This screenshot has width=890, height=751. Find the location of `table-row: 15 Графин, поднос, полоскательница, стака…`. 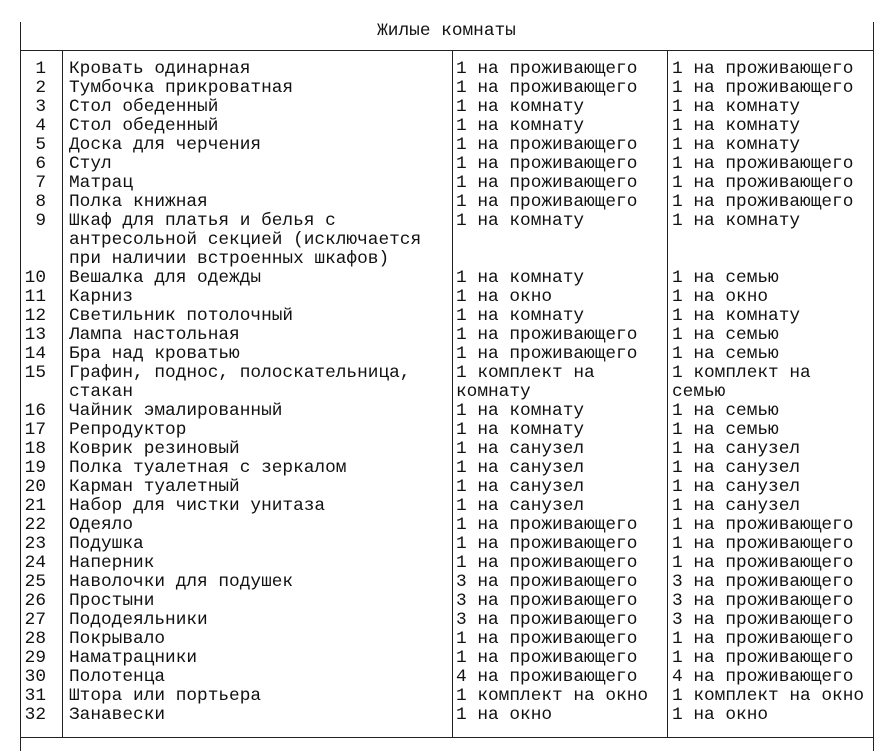

table-row: 15 Графин, поднос, полоскательница, стака… is located at coordinates (445, 383).